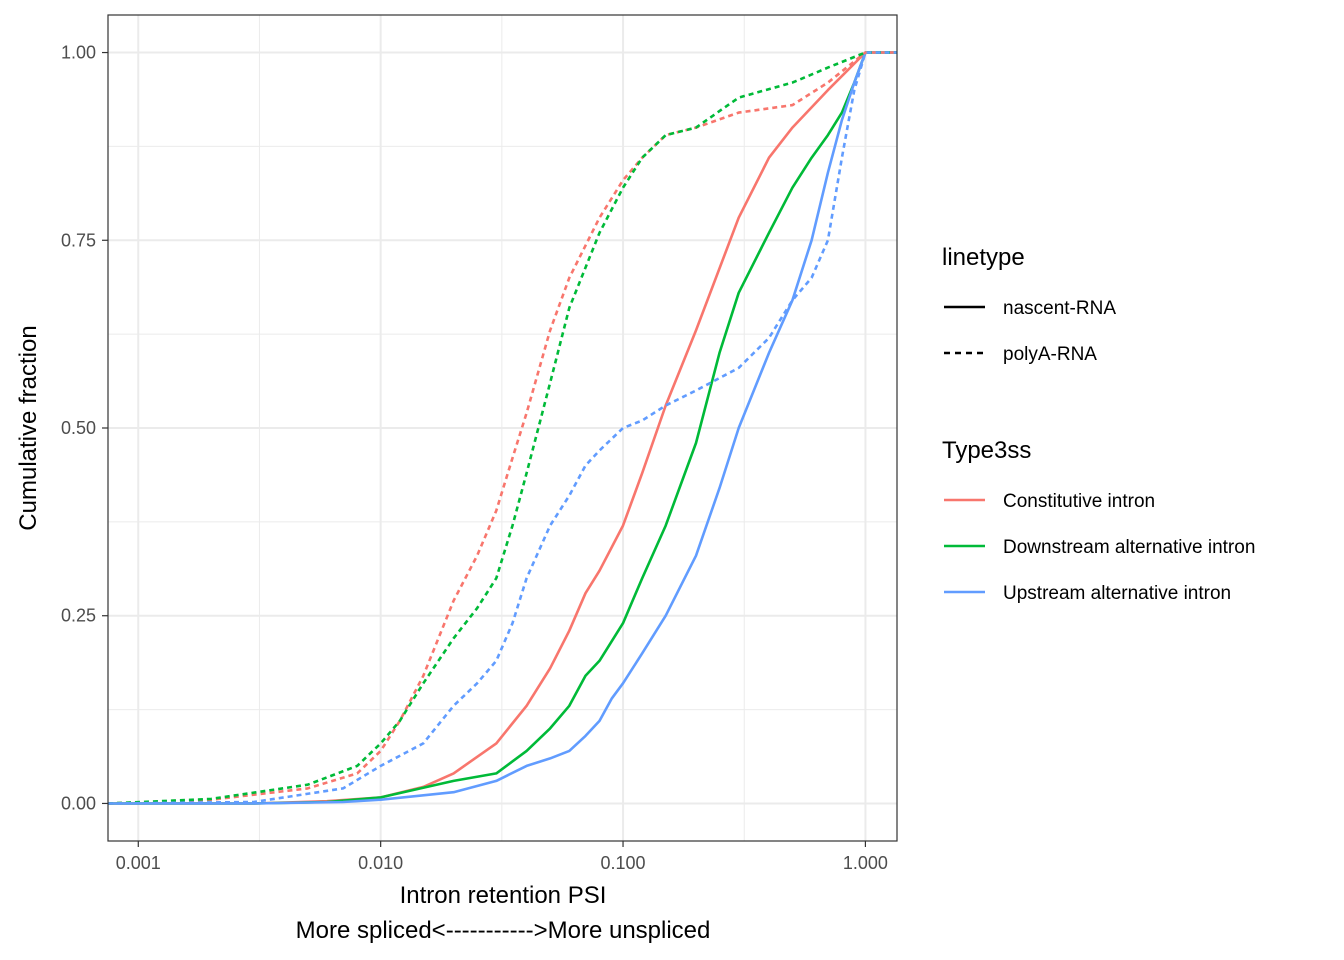  I want to click on legend-label-polya-rna: polyA-RNA, so click(1050, 354).